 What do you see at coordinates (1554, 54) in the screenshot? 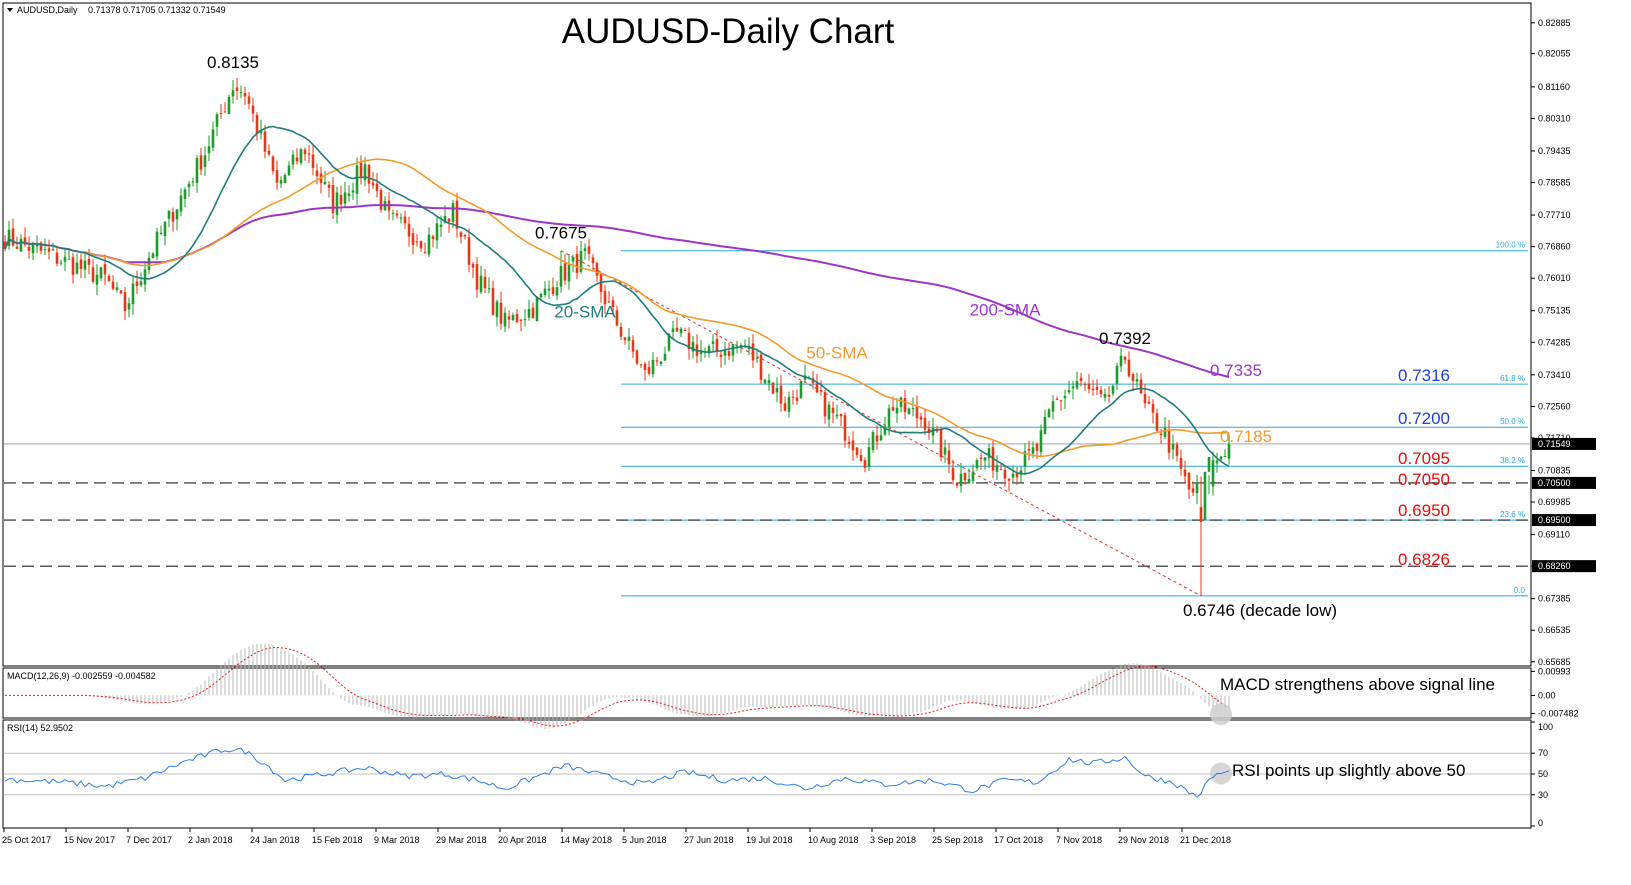
I see `price-tick-label: 0.82055` at bounding box center [1554, 54].